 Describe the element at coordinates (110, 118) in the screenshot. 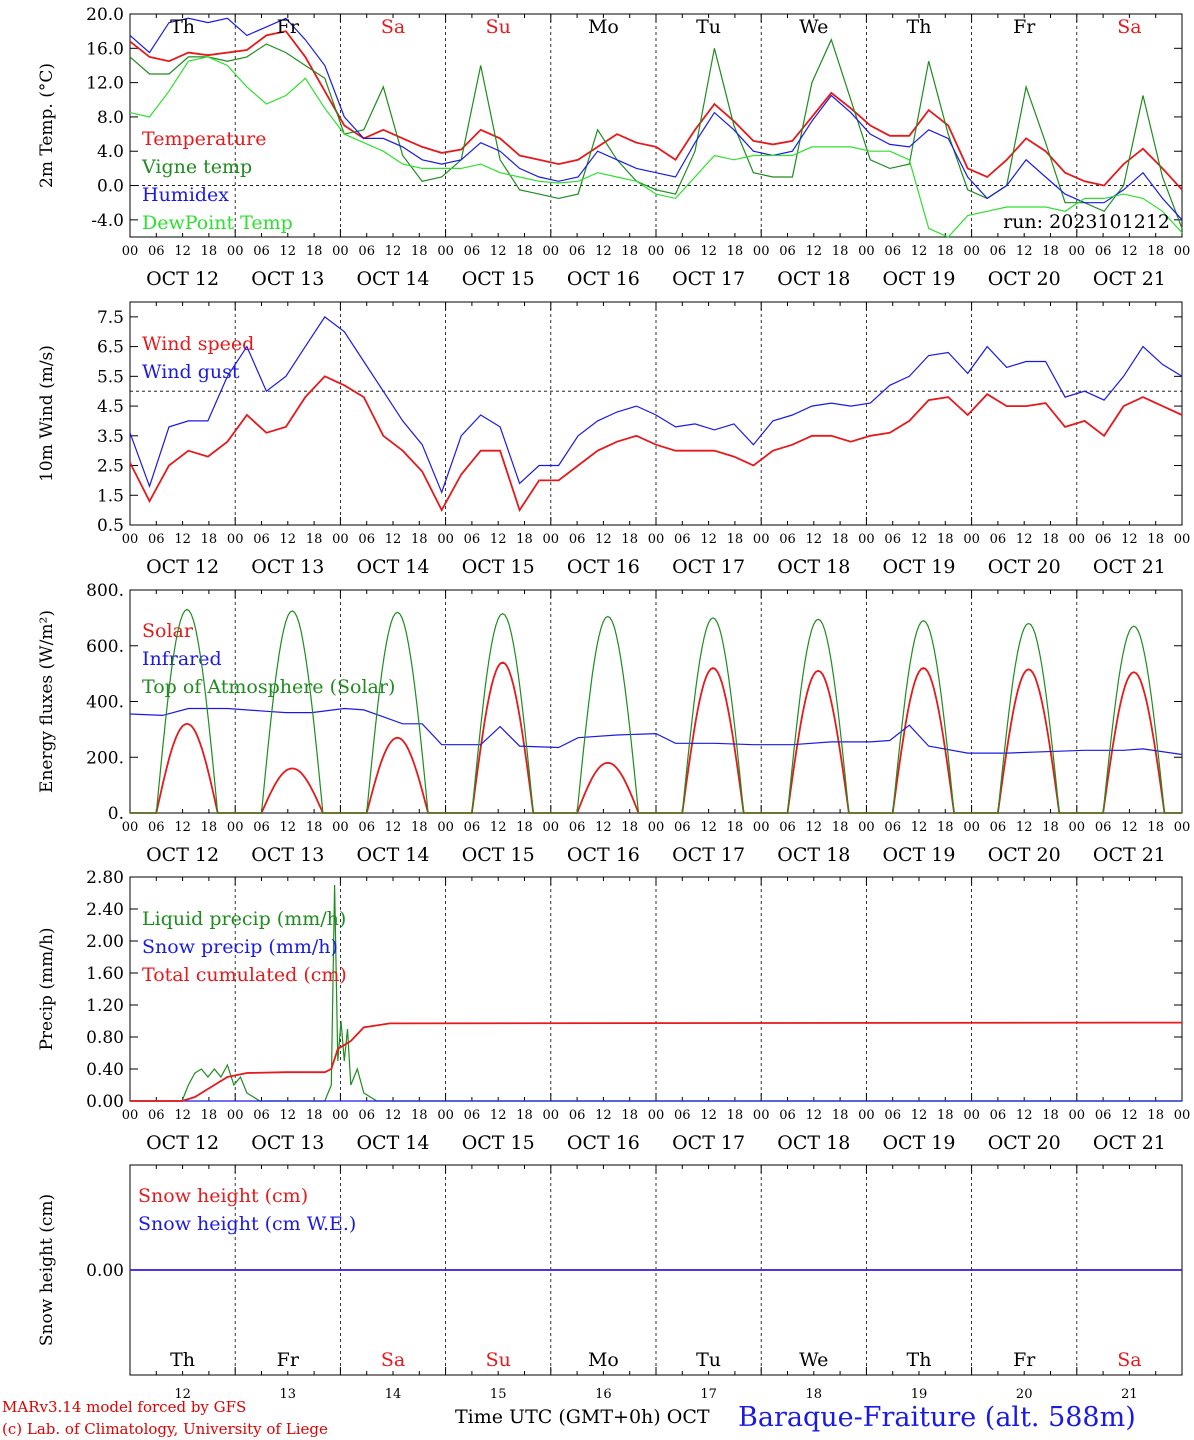

I see `y-tick-label: 8.0` at that location.